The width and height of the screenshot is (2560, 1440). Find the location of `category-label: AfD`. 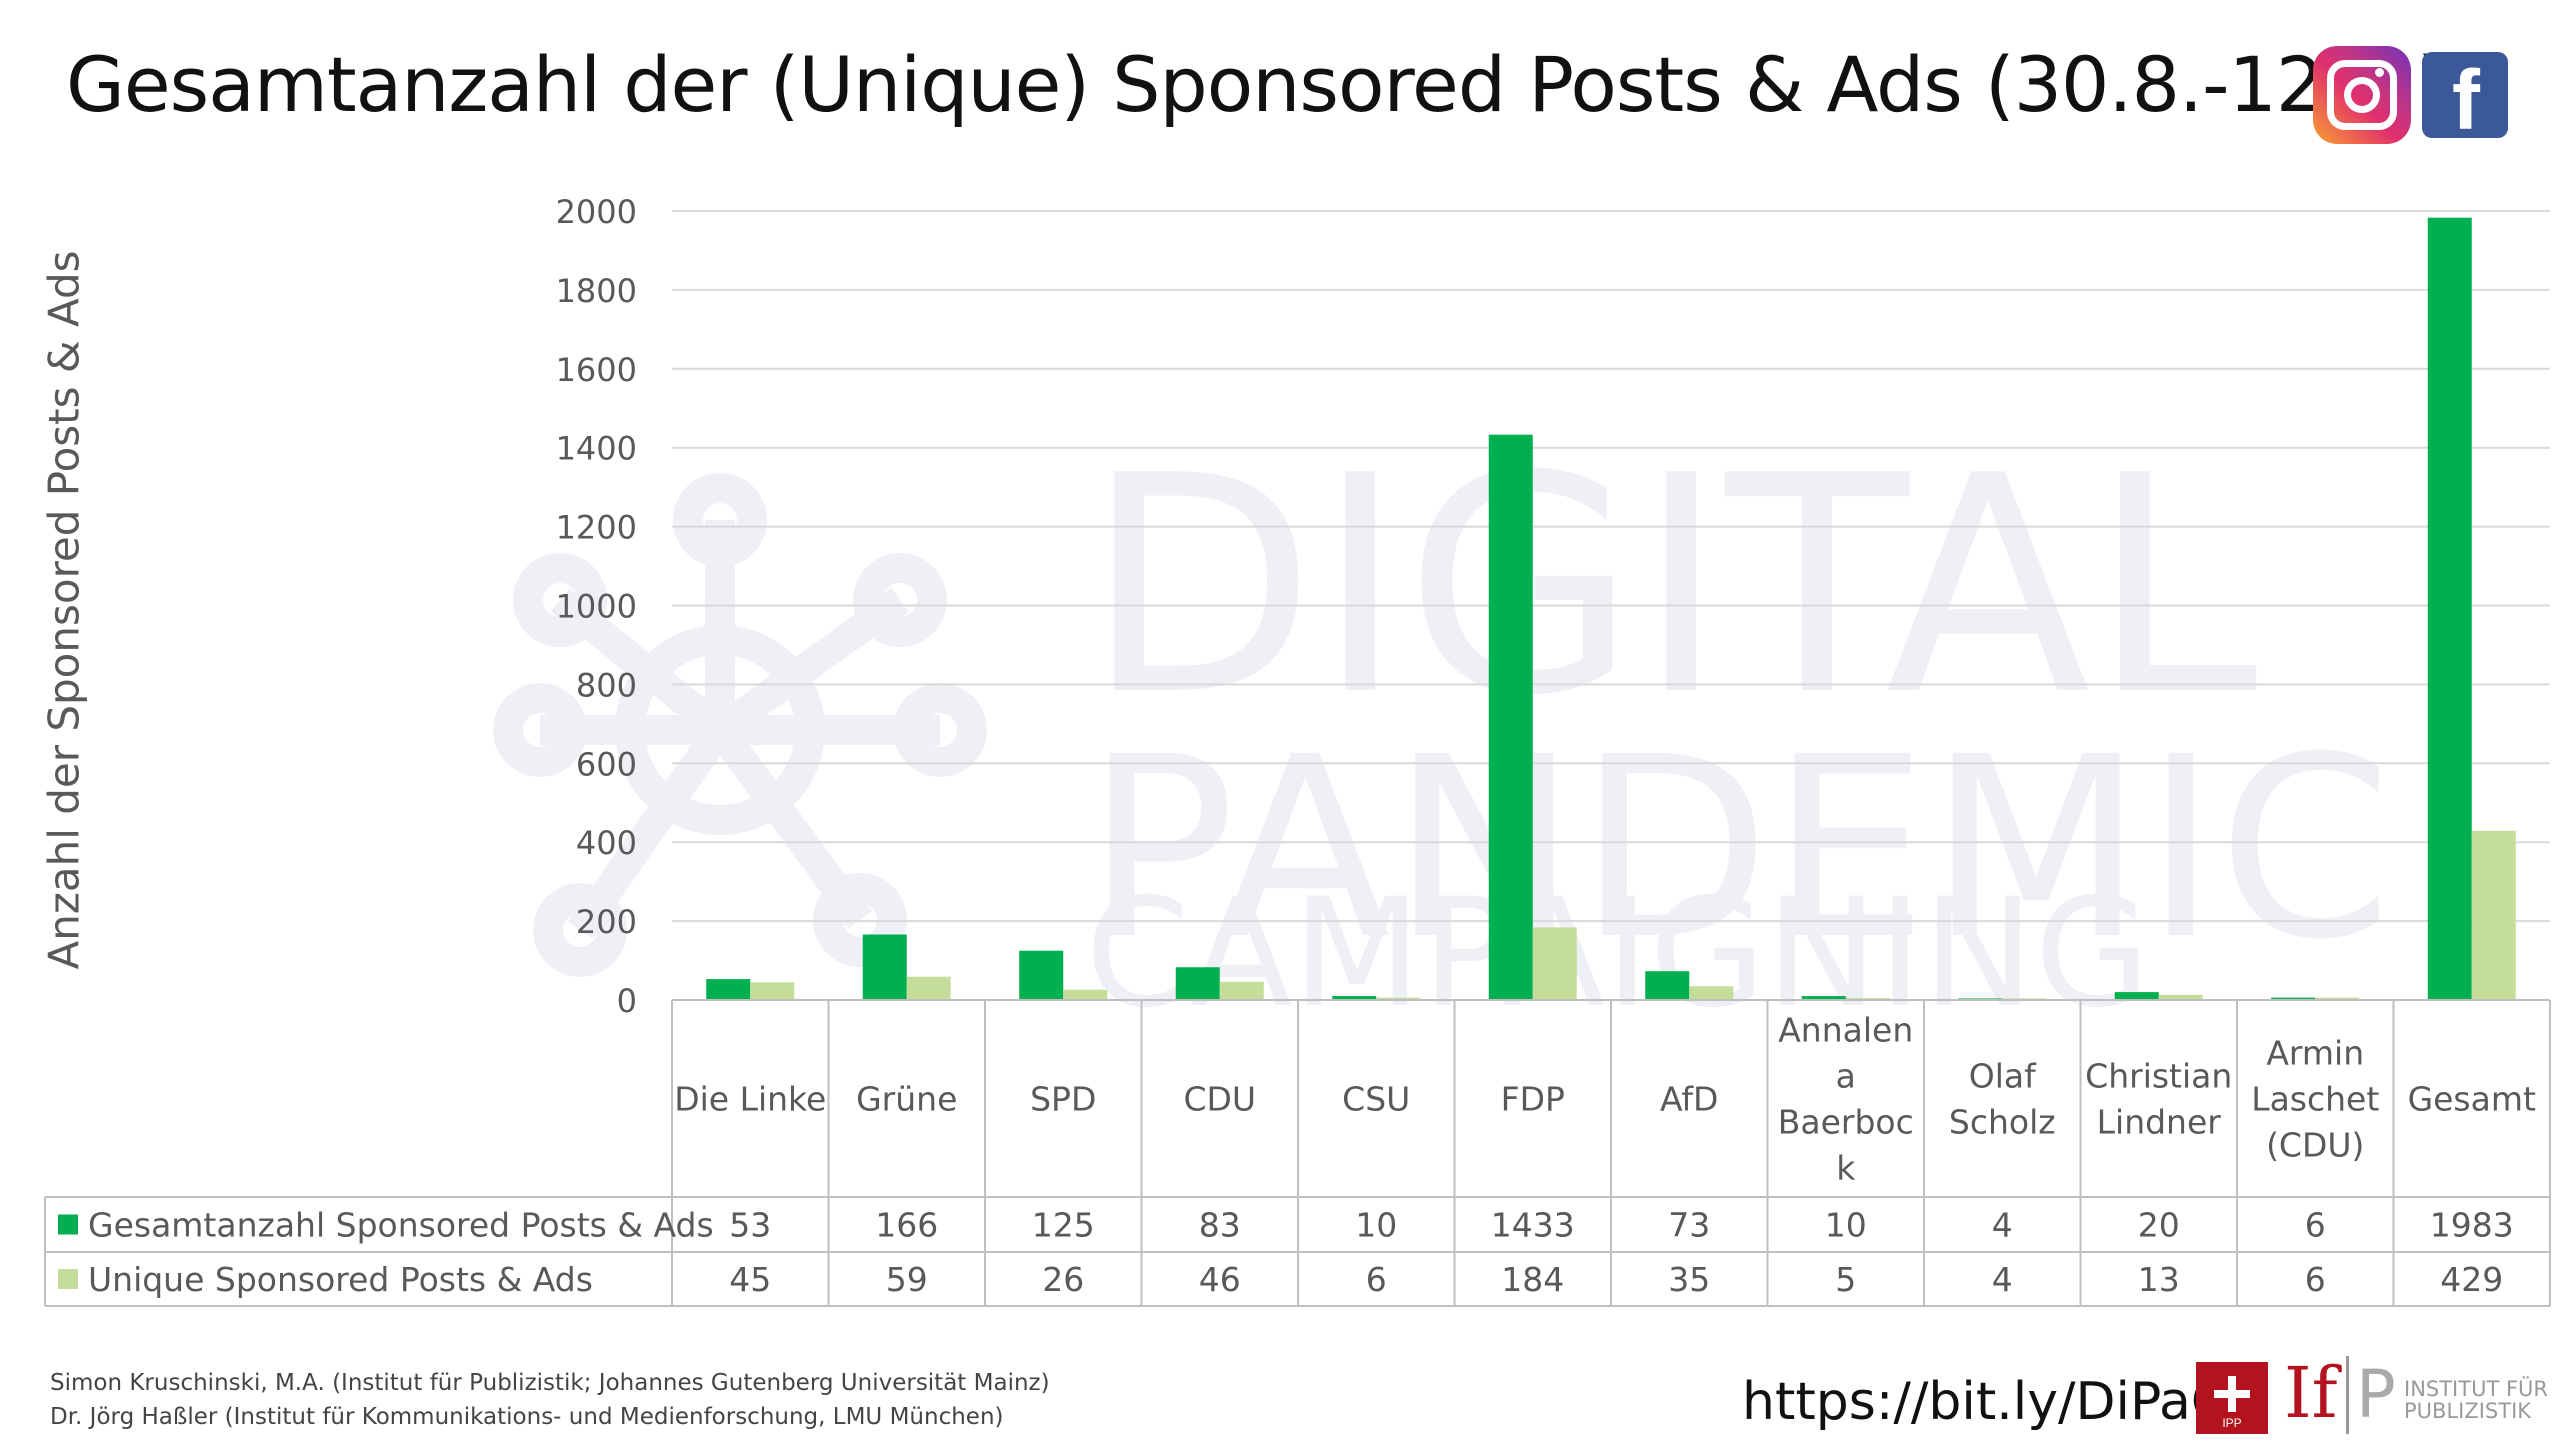

category-label: AfD is located at coordinates (1689, 1099).